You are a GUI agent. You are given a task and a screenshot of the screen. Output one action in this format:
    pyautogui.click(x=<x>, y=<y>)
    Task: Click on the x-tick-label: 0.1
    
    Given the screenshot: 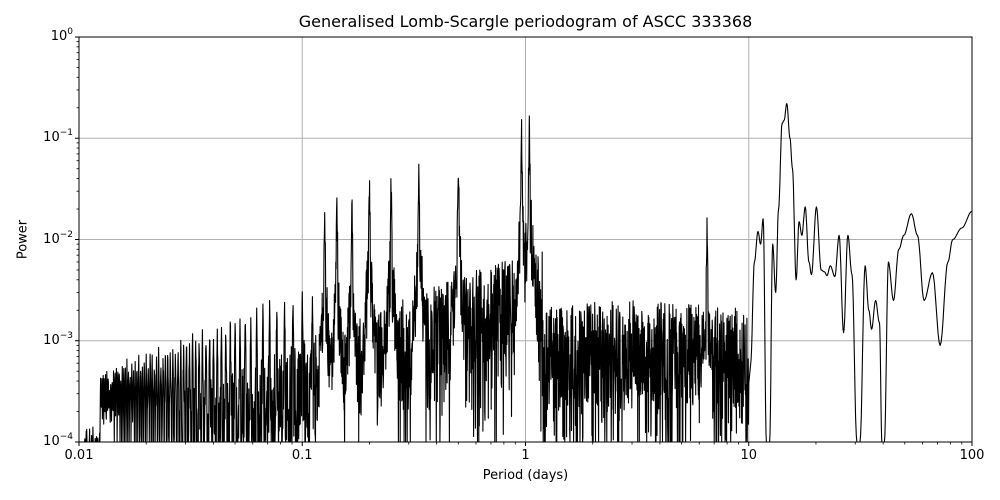 What is the action you would take?
    pyautogui.click(x=302, y=455)
    